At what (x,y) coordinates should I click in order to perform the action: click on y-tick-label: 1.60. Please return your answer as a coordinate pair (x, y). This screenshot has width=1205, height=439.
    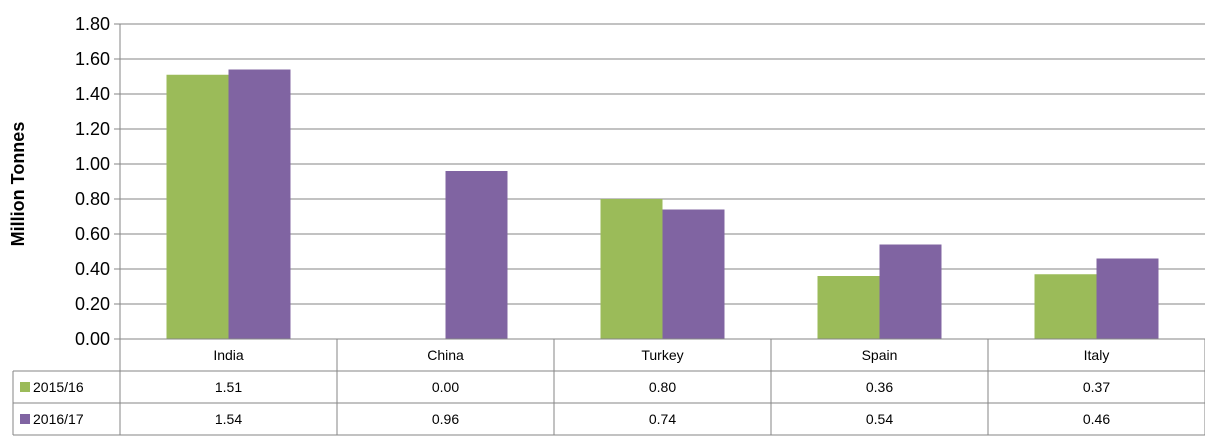
    Looking at the image, I should click on (92, 59).